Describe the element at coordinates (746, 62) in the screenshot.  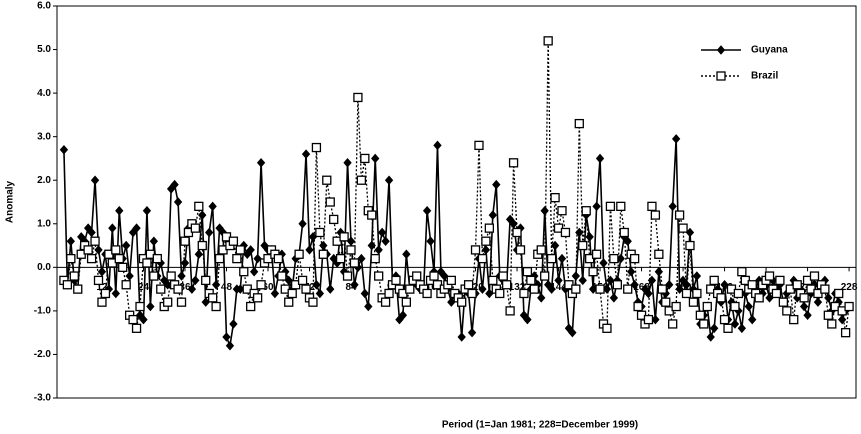
I see `legend-box` at that location.